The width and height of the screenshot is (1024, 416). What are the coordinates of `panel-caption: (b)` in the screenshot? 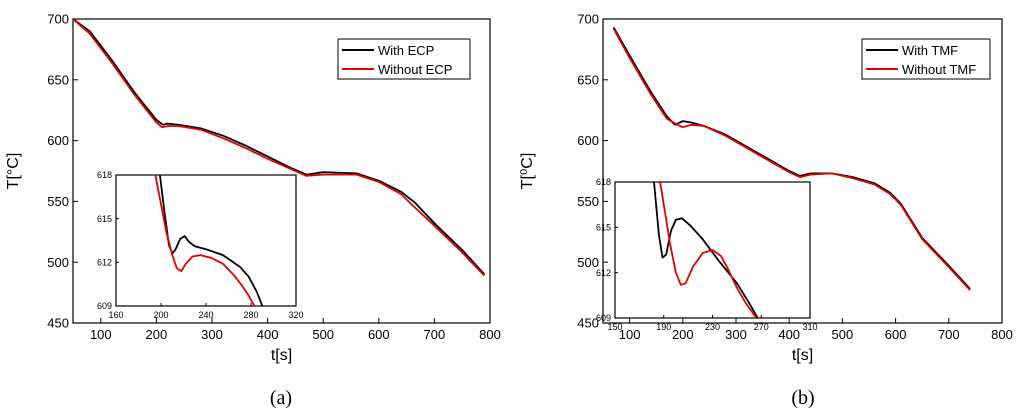 It's located at (802, 398).